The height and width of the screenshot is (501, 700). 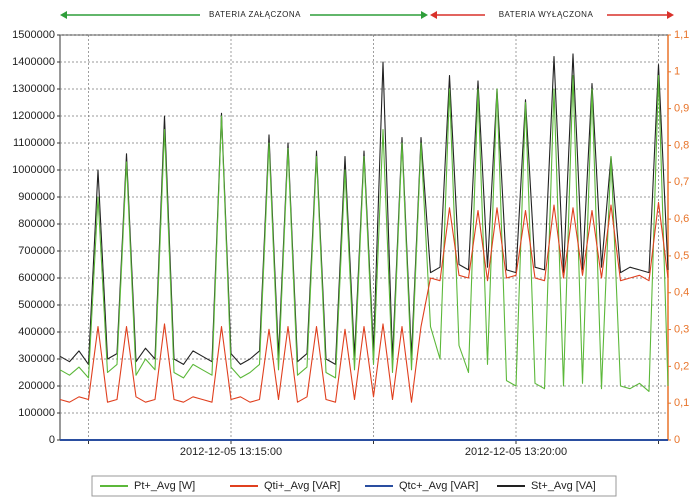 I want to click on y-tick-label: 400000, so click(x=36, y=332).